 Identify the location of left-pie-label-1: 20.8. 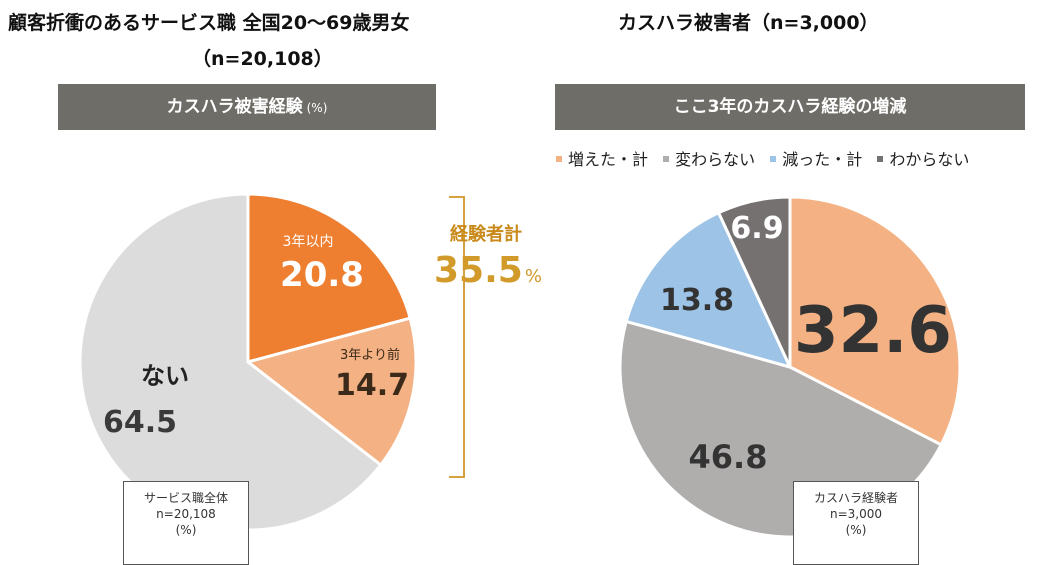
(322, 275).